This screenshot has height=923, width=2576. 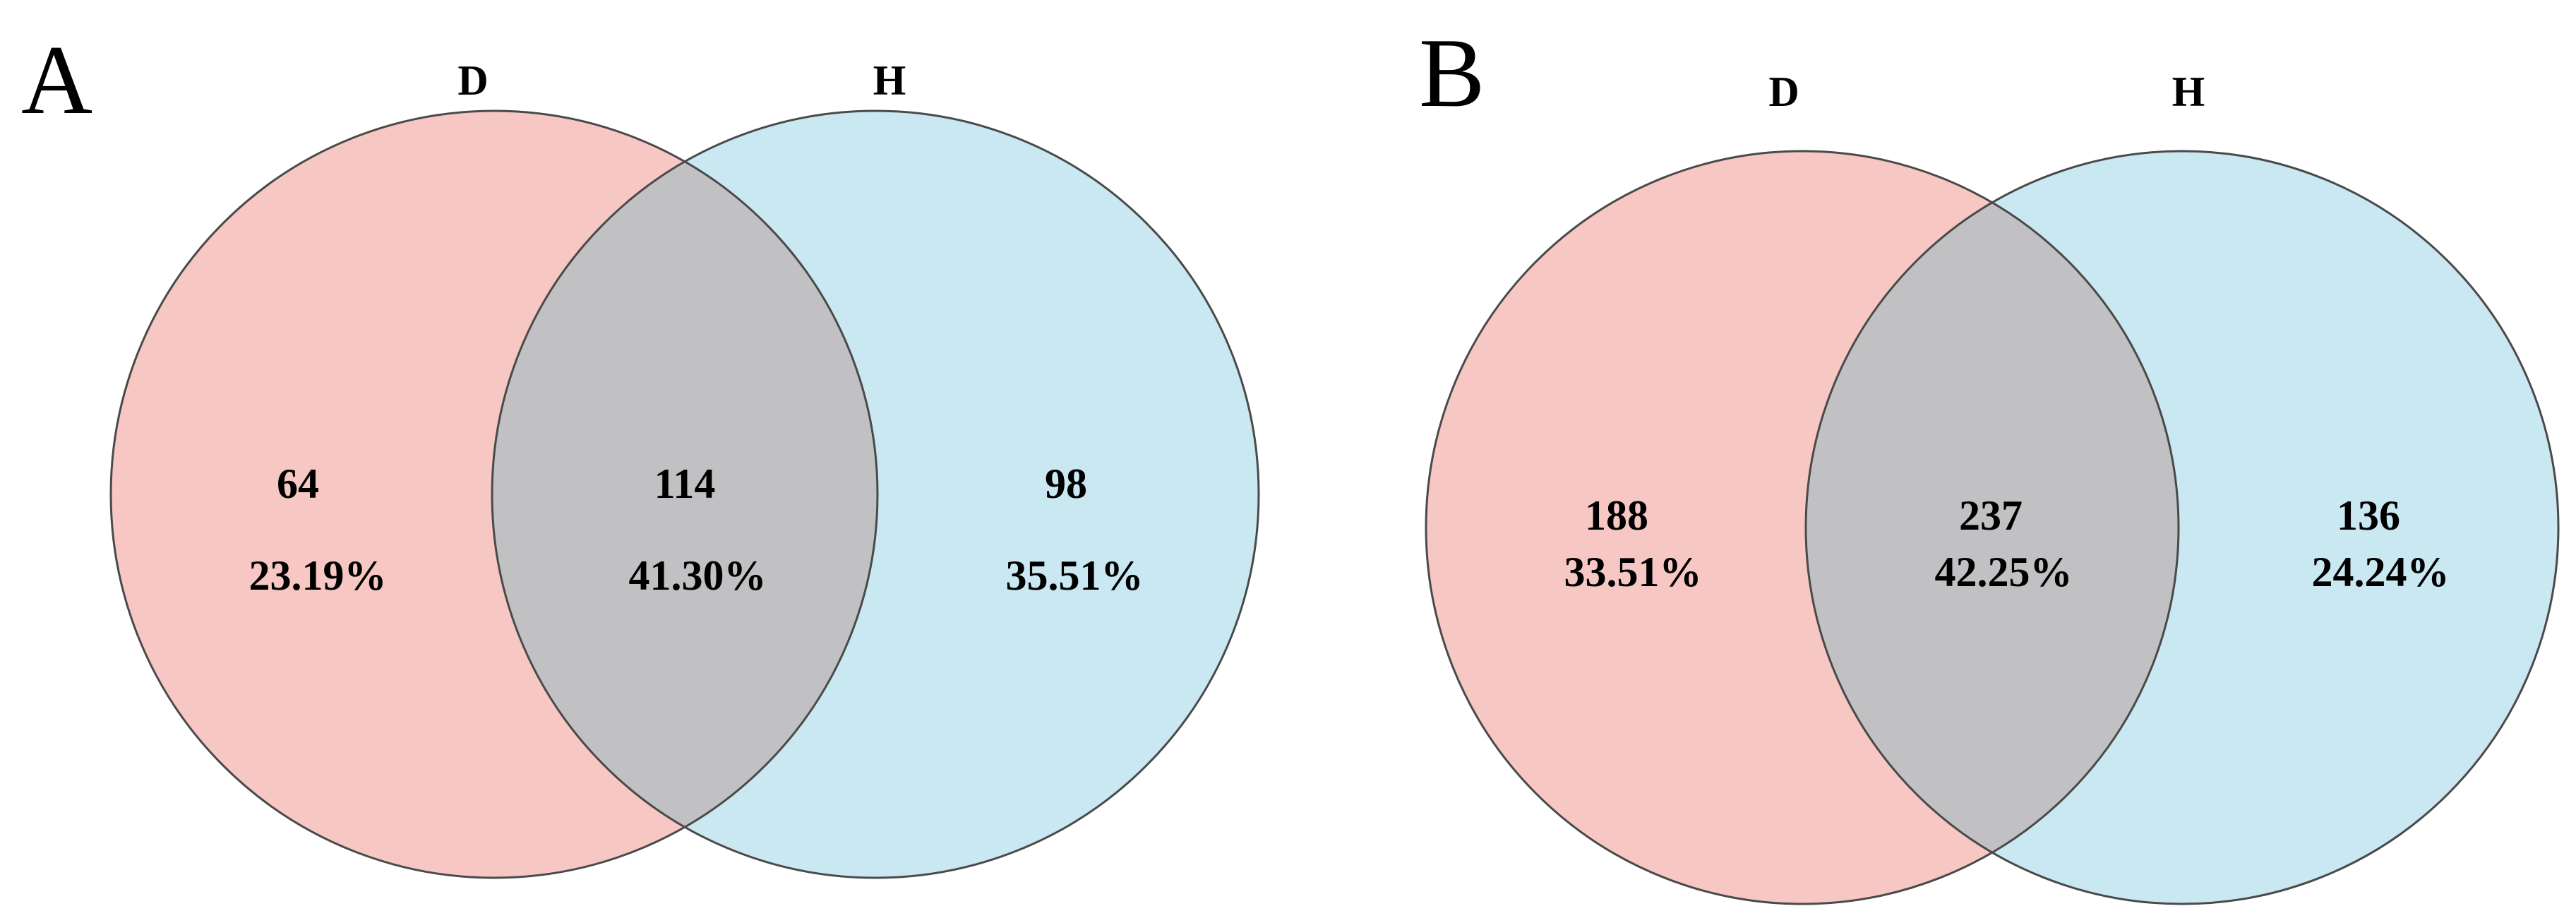 What do you see at coordinates (1452, 73) in the screenshot?
I see `panel-b-letter: B` at bounding box center [1452, 73].